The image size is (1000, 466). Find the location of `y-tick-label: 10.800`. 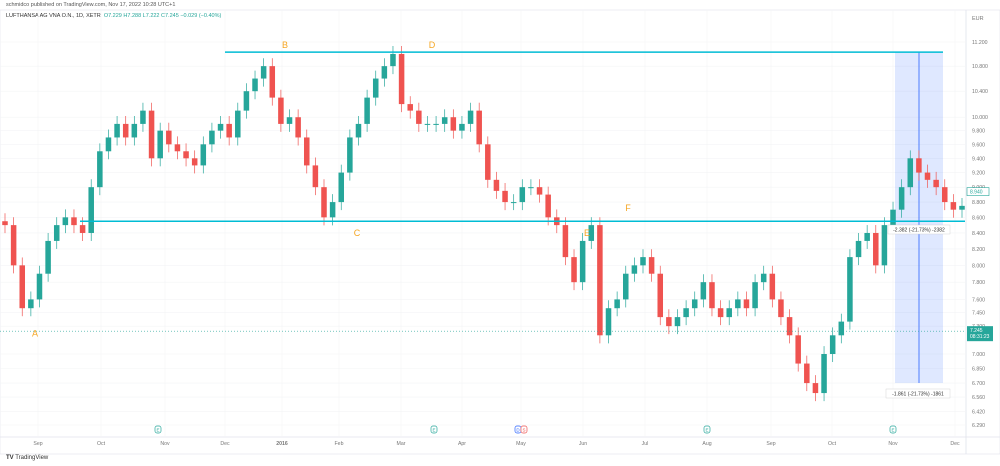

y-tick-label: 10.800 is located at coordinates (980, 67).